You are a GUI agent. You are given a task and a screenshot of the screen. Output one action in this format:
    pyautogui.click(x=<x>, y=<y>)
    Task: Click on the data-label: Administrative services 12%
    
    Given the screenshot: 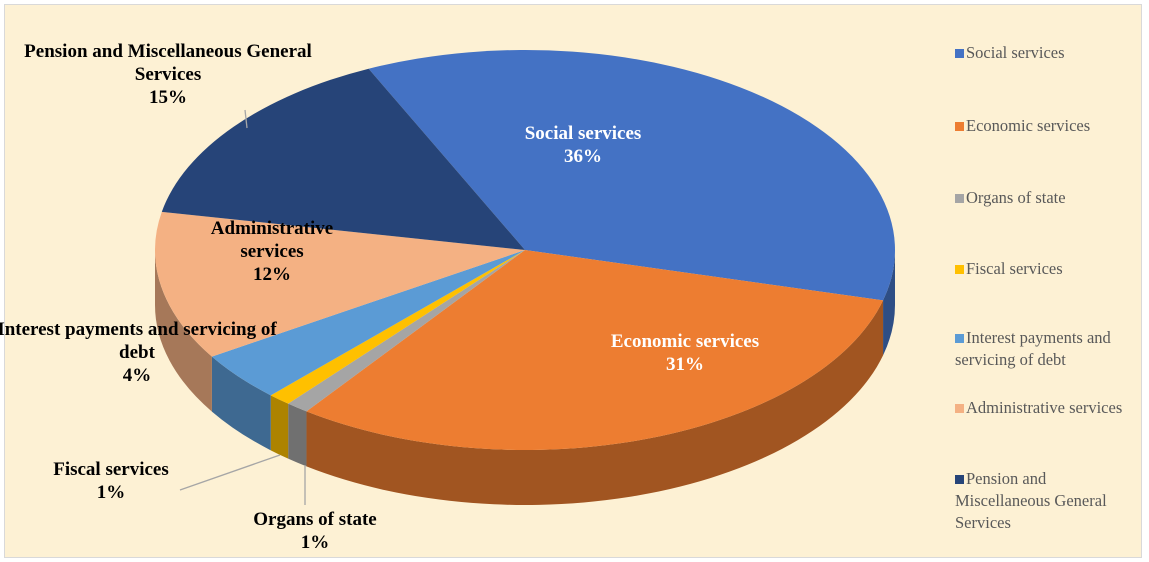 What is the action you would take?
    pyautogui.click(x=272, y=251)
    